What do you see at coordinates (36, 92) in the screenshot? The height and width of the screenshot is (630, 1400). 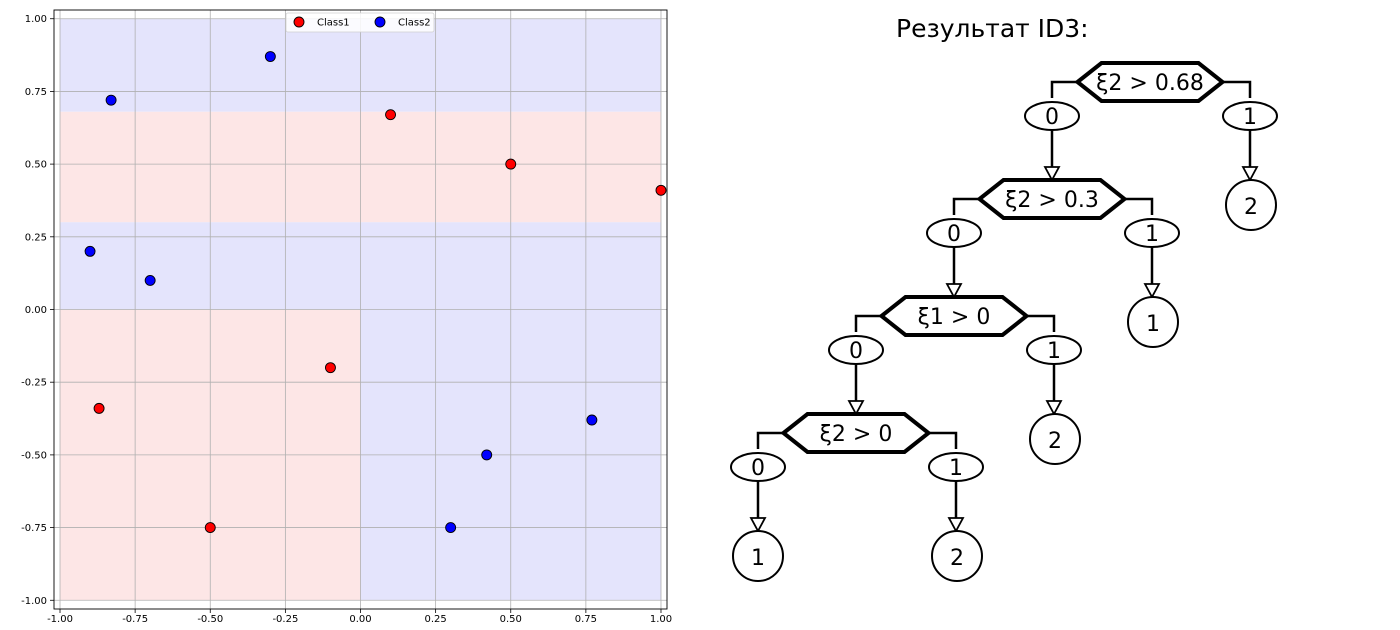 I see `y-tick-label: 0.75` at bounding box center [36, 92].